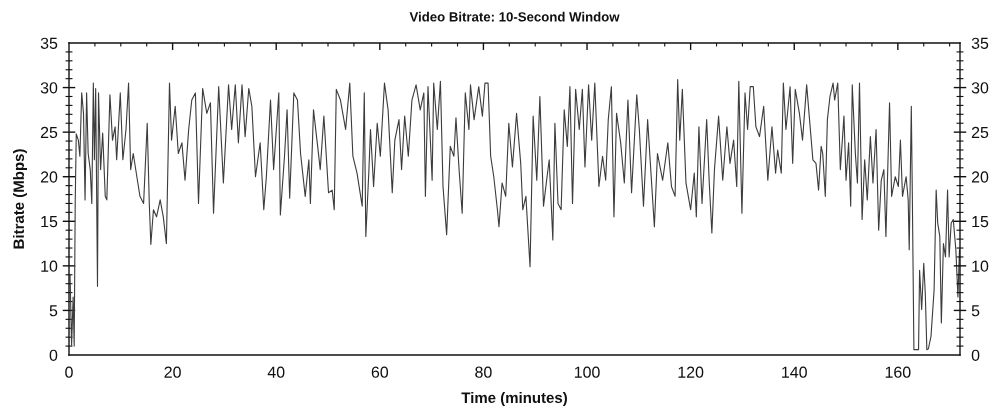 This screenshot has height=420, width=1004. I want to click on y2-tick-label: 15, so click(980, 222).